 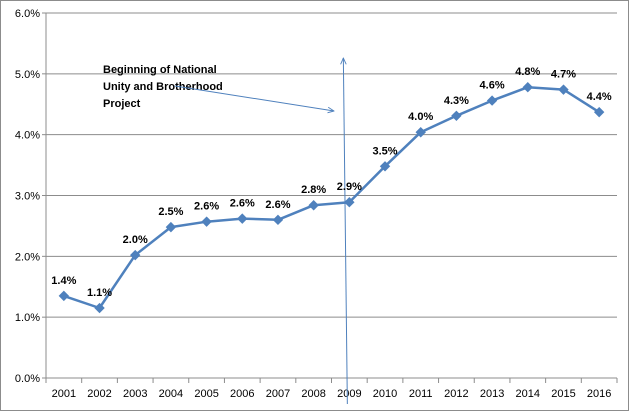 I want to click on x-tick-label: 2005, so click(x=206, y=394).